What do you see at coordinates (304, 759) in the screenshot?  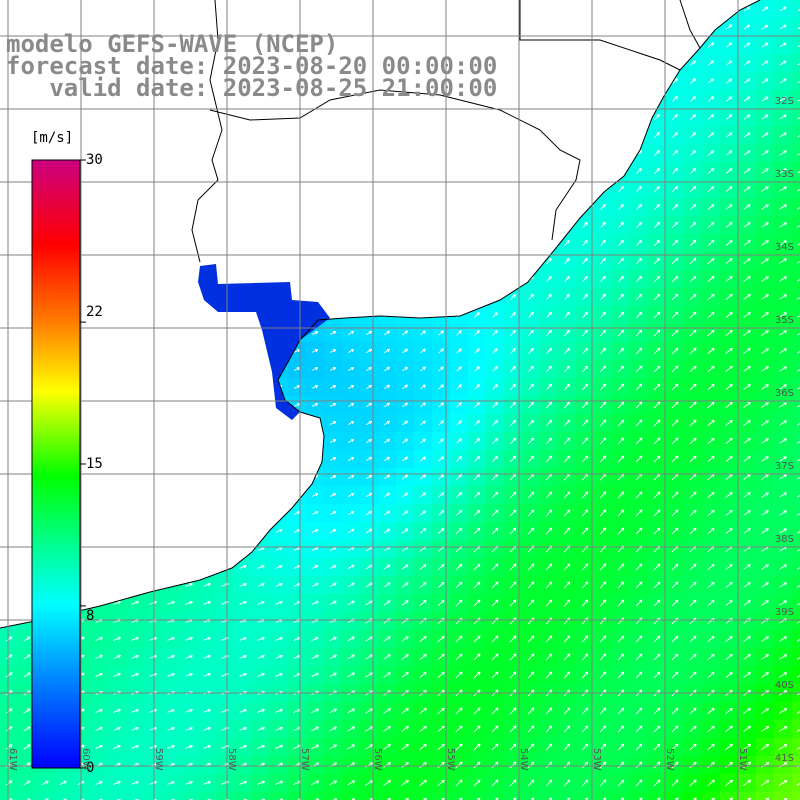 I see `longitude-label: 57W` at bounding box center [304, 759].